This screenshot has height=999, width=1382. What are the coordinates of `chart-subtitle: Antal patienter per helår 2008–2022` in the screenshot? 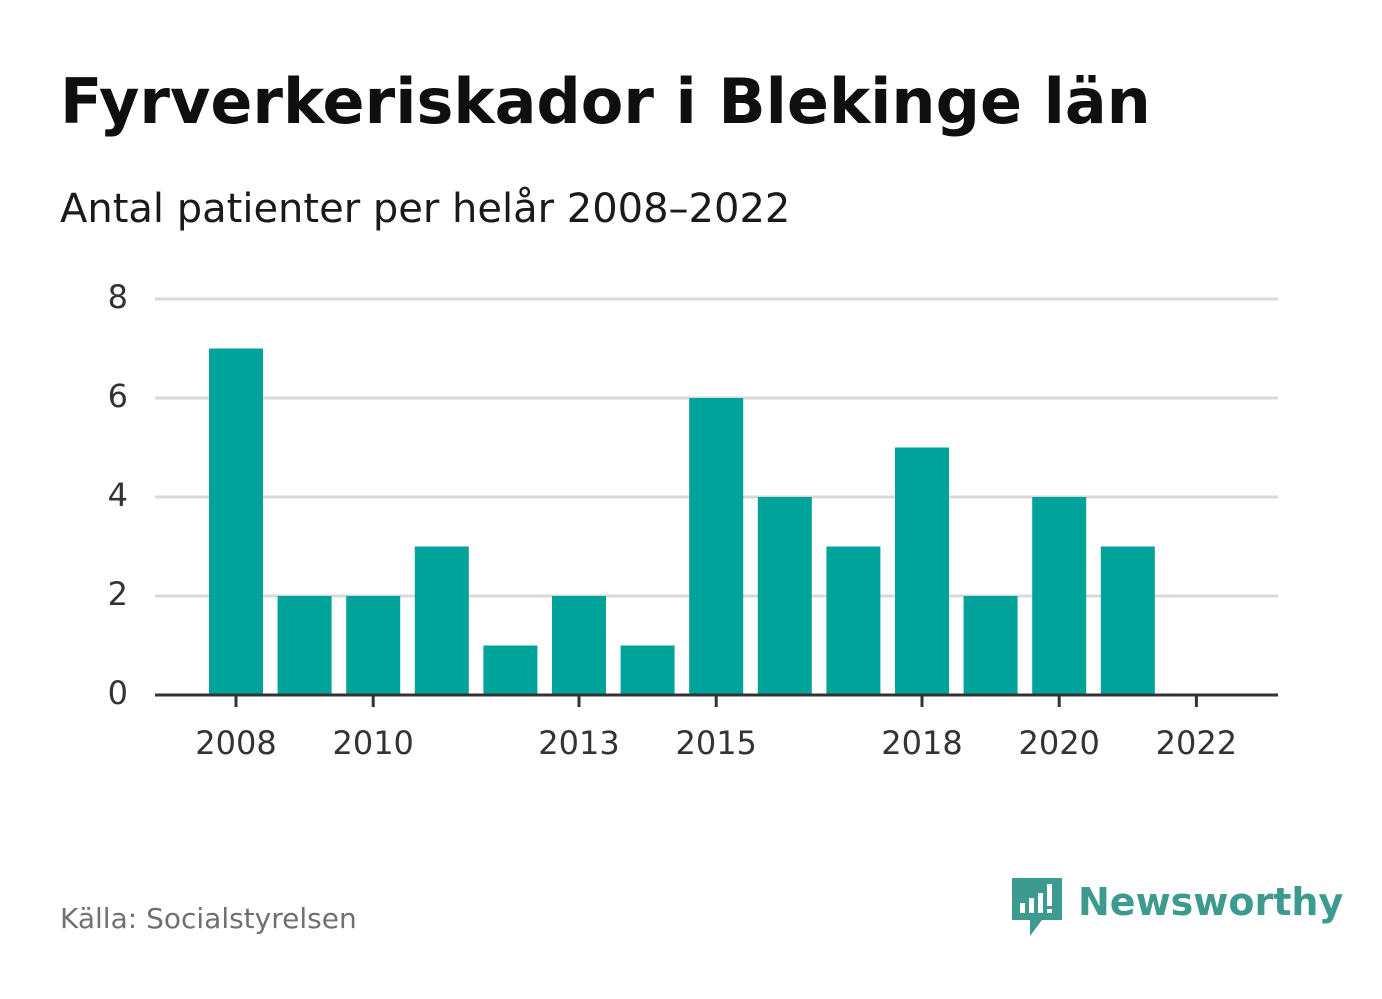 It's located at (425, 209).